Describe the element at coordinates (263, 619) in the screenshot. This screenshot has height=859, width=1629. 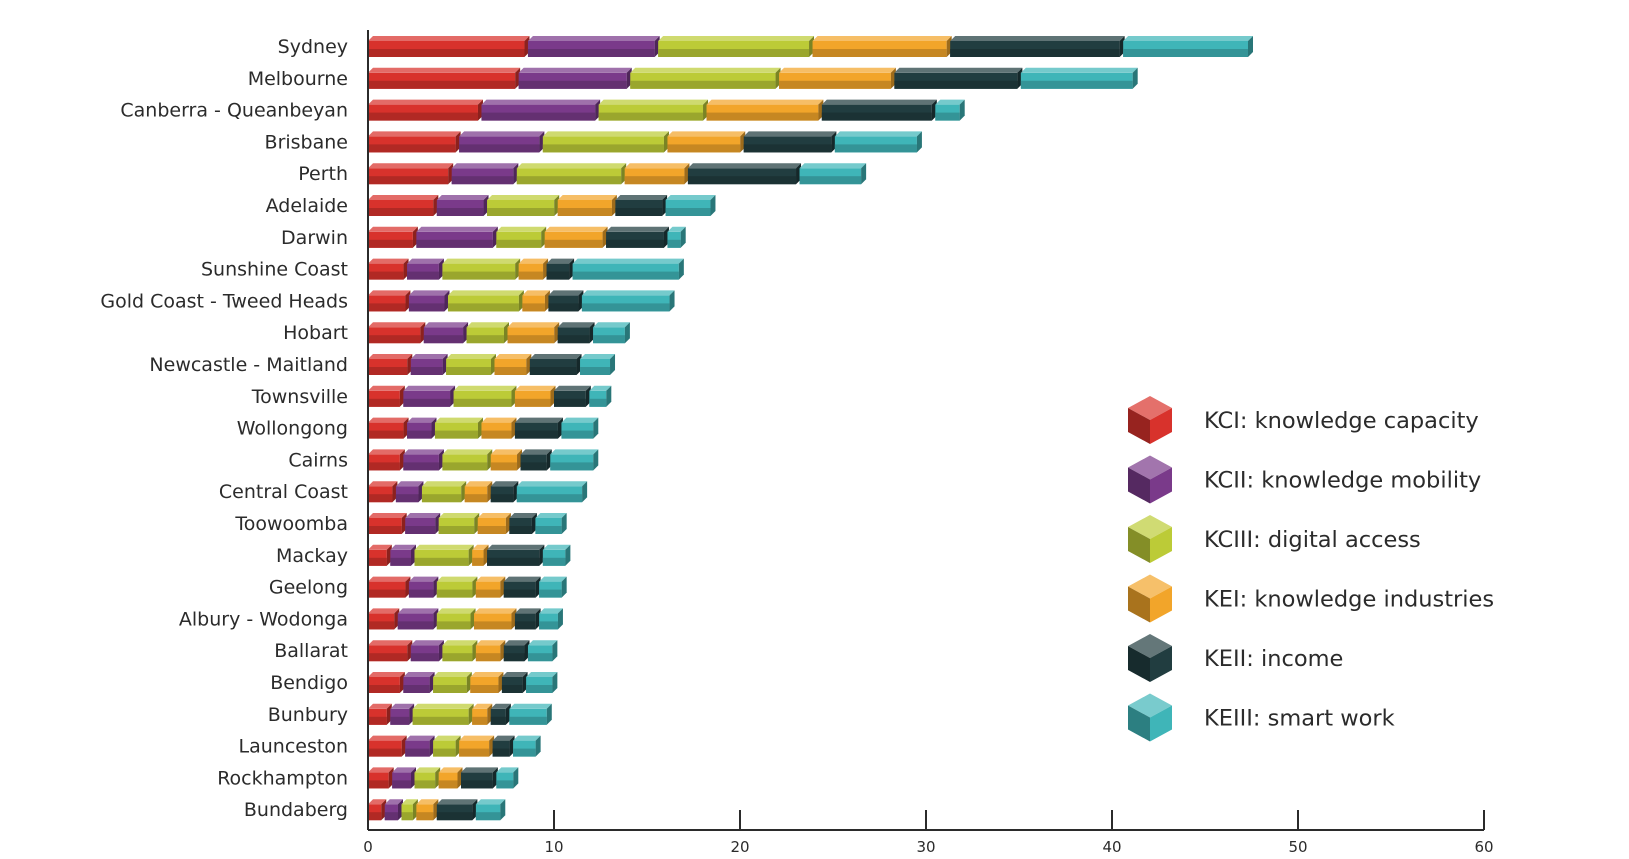
I see `category-label: Albury - Wodonga` at that location.